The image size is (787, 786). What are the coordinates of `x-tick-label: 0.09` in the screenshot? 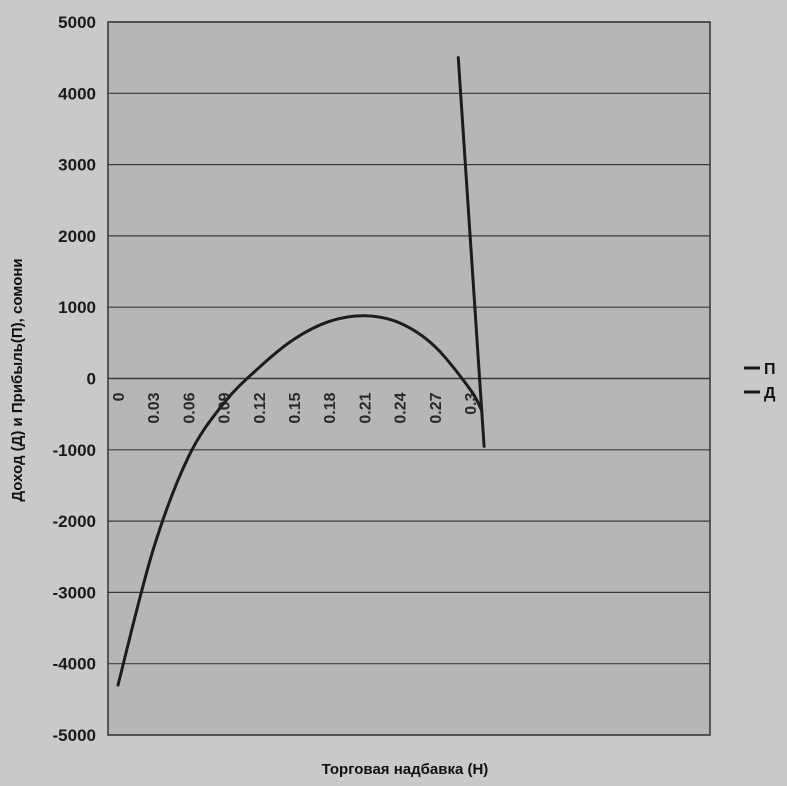 It's located at (225, 407).